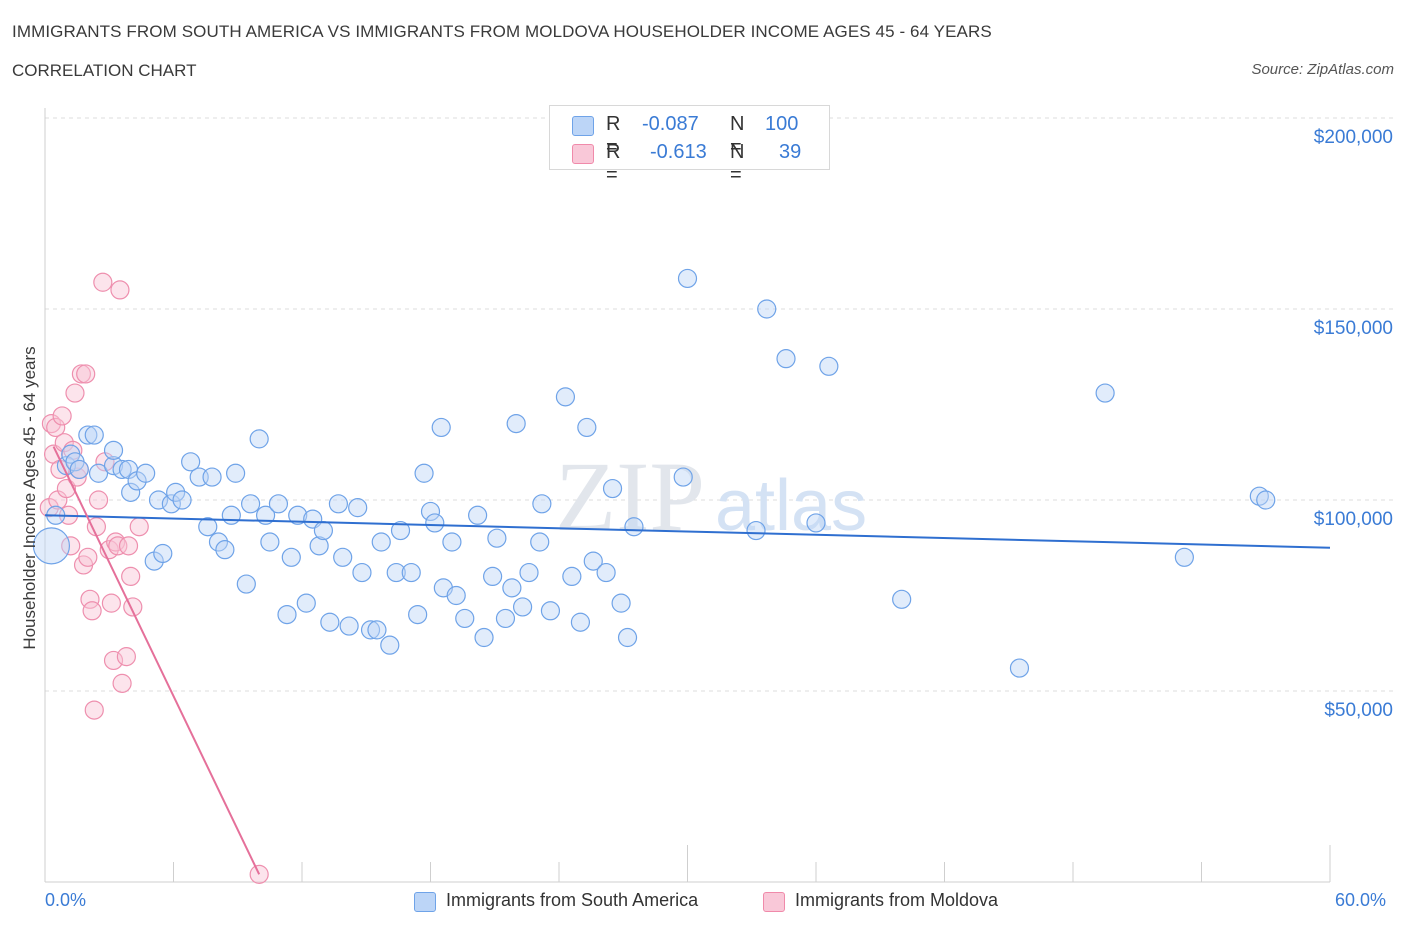 The width and height of the screenshot is (1406, 930). I want to click on legend-swatch-moldova, so click(583, 154).